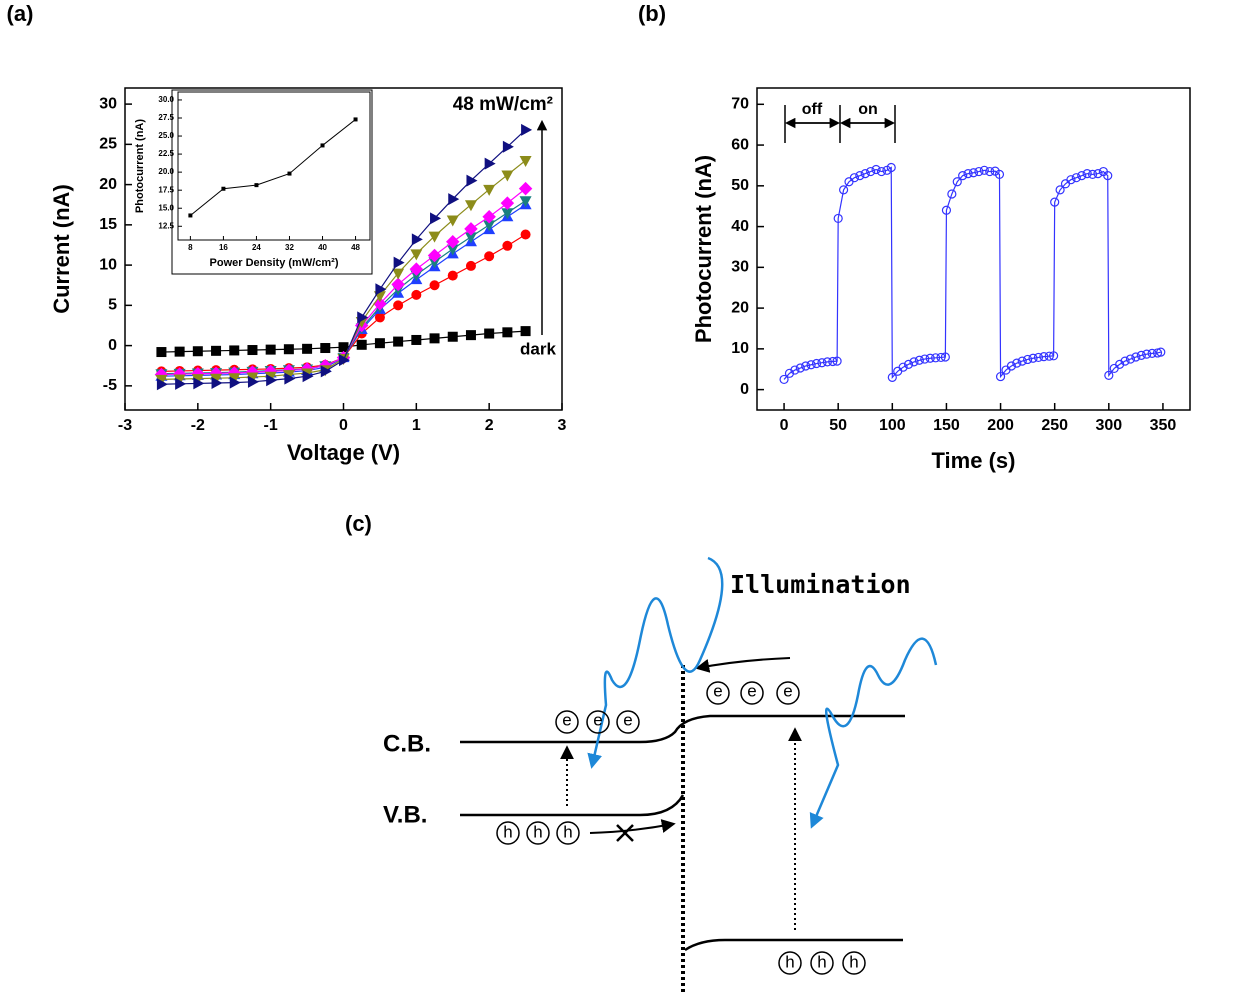  Describe the element at coordinates (256, 247) in the screenshot. I see `x-tick-label: 24` at that location.